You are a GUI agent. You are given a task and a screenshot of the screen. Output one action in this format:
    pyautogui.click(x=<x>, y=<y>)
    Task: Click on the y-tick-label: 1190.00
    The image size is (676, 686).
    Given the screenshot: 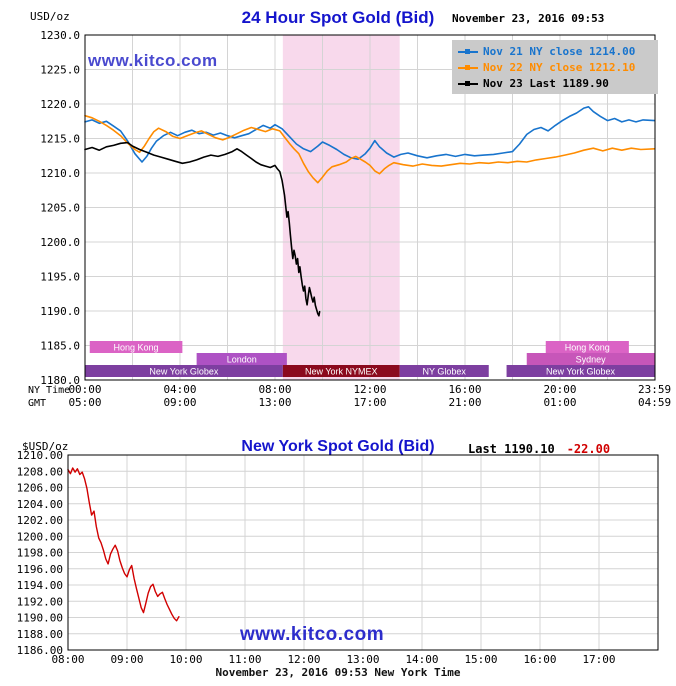 What is the action you would take?
    pyautogui.click(x=40, y=618)
    